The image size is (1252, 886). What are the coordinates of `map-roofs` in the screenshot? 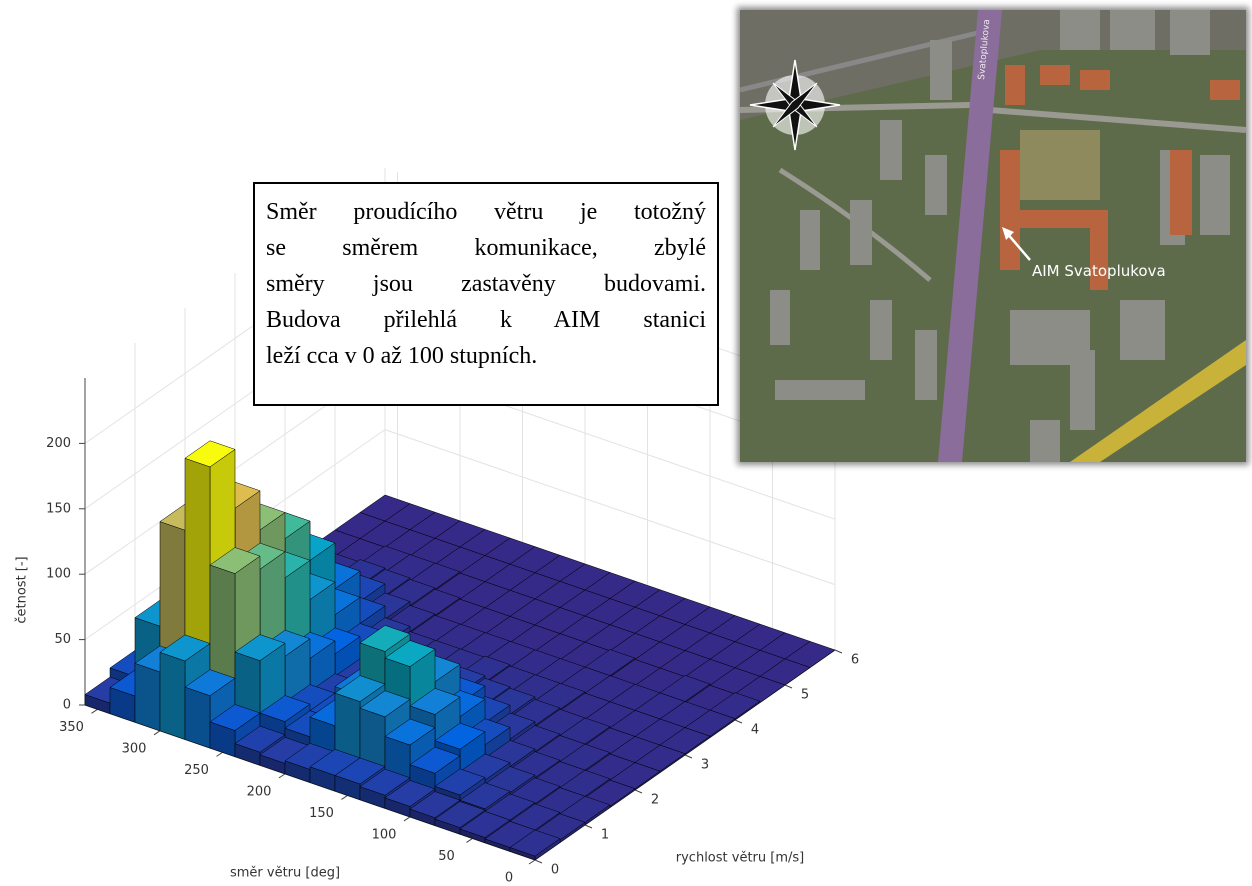 It's located at (1120, 177).